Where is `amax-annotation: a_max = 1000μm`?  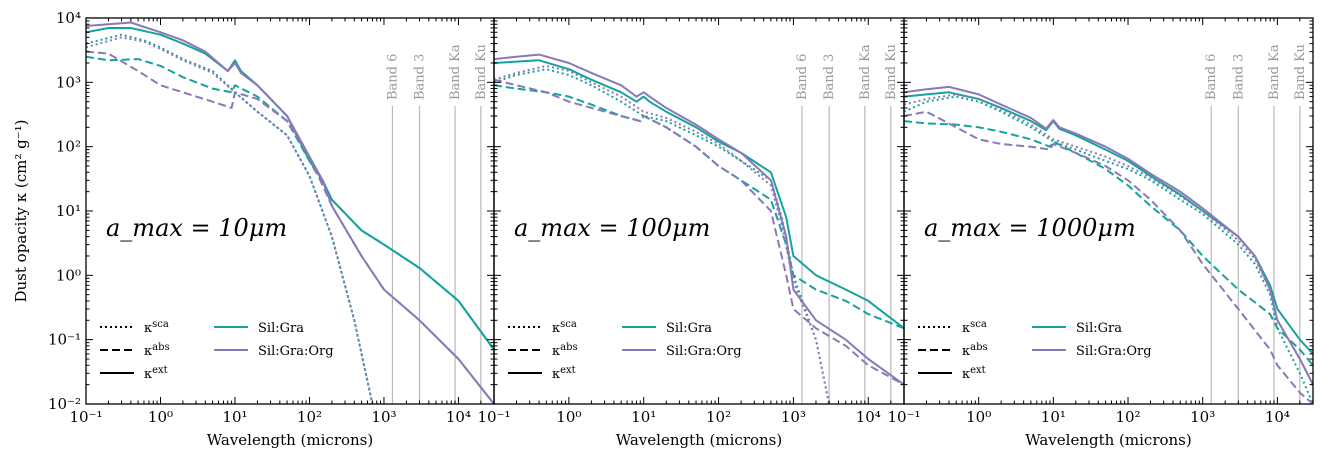 amax-annotation: a_max = 1000μm is located at coordinates (1030, 228).